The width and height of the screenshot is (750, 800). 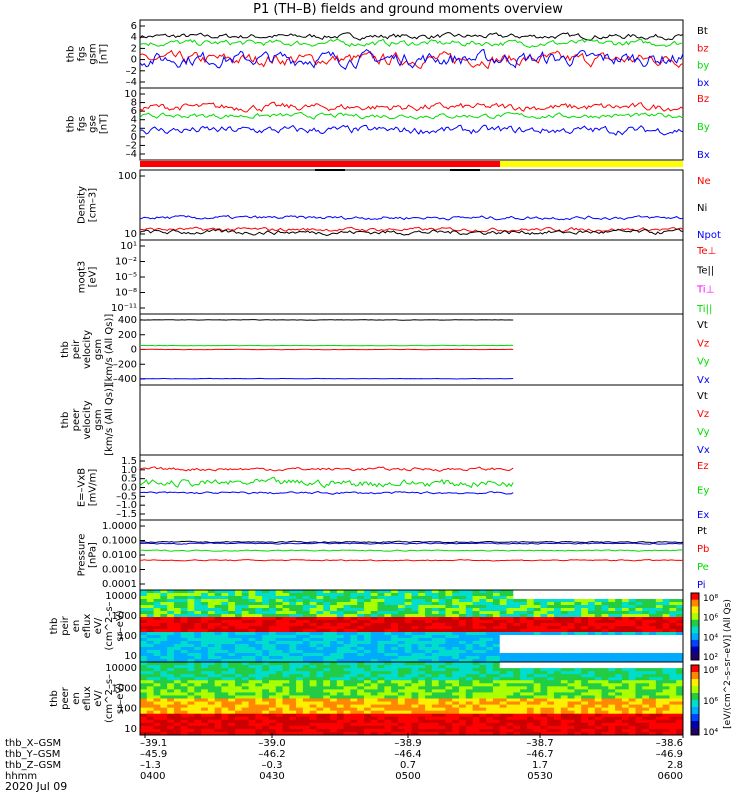 I want to click on ytick-fgs_gsm: 4, so click(x=134, y=37).